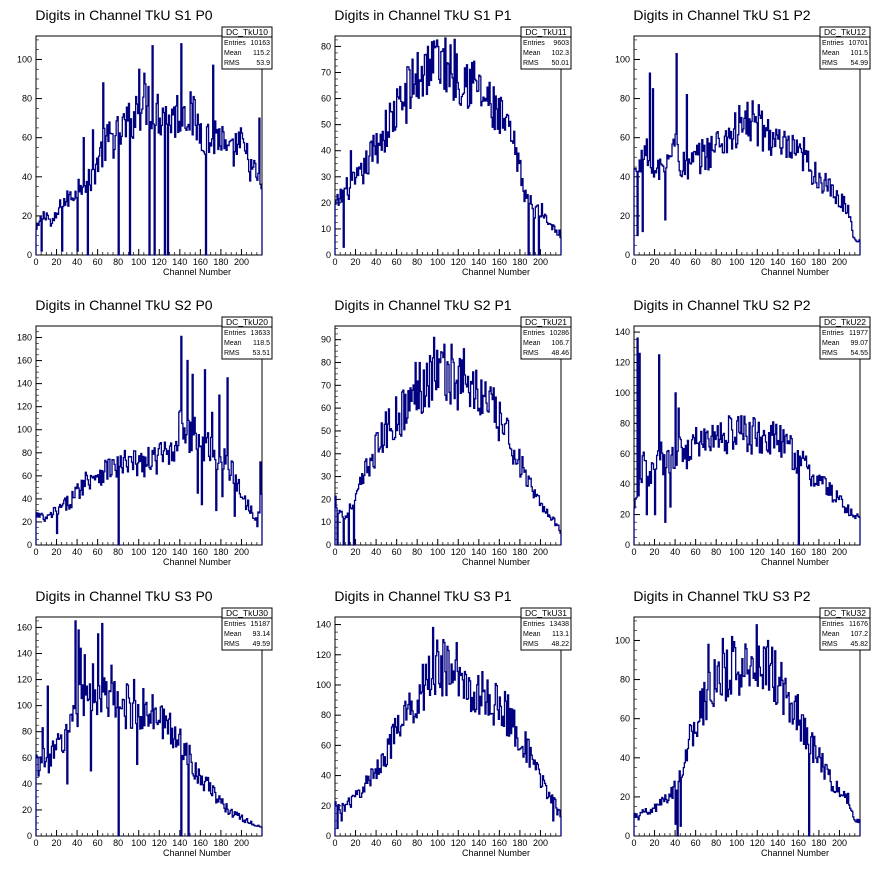 The height and width of the screenshot is (874, 896). I want to click on panel-title: Digits in Channel TkU S3 P1, so click(422, 596).